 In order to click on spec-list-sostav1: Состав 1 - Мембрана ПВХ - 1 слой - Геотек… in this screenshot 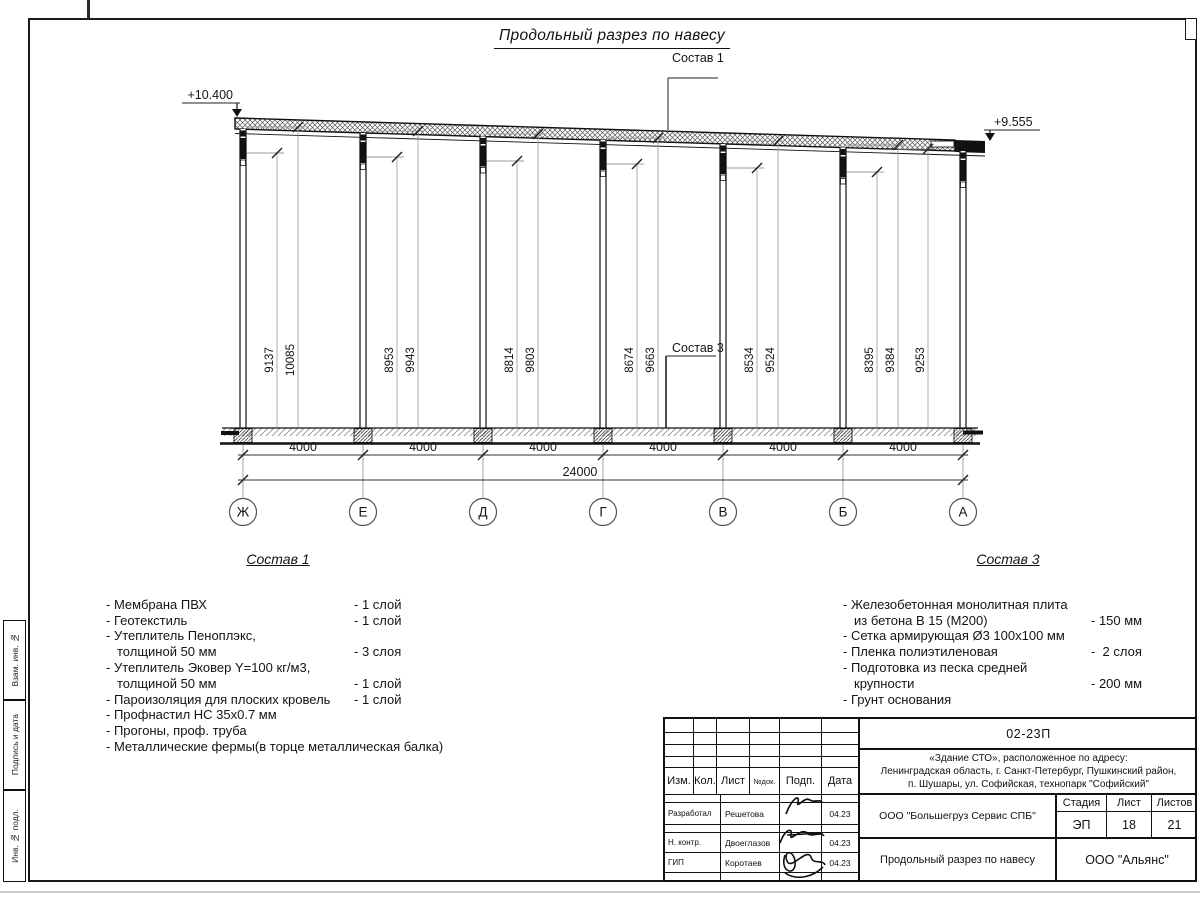, I will do `click(286, 653)`.